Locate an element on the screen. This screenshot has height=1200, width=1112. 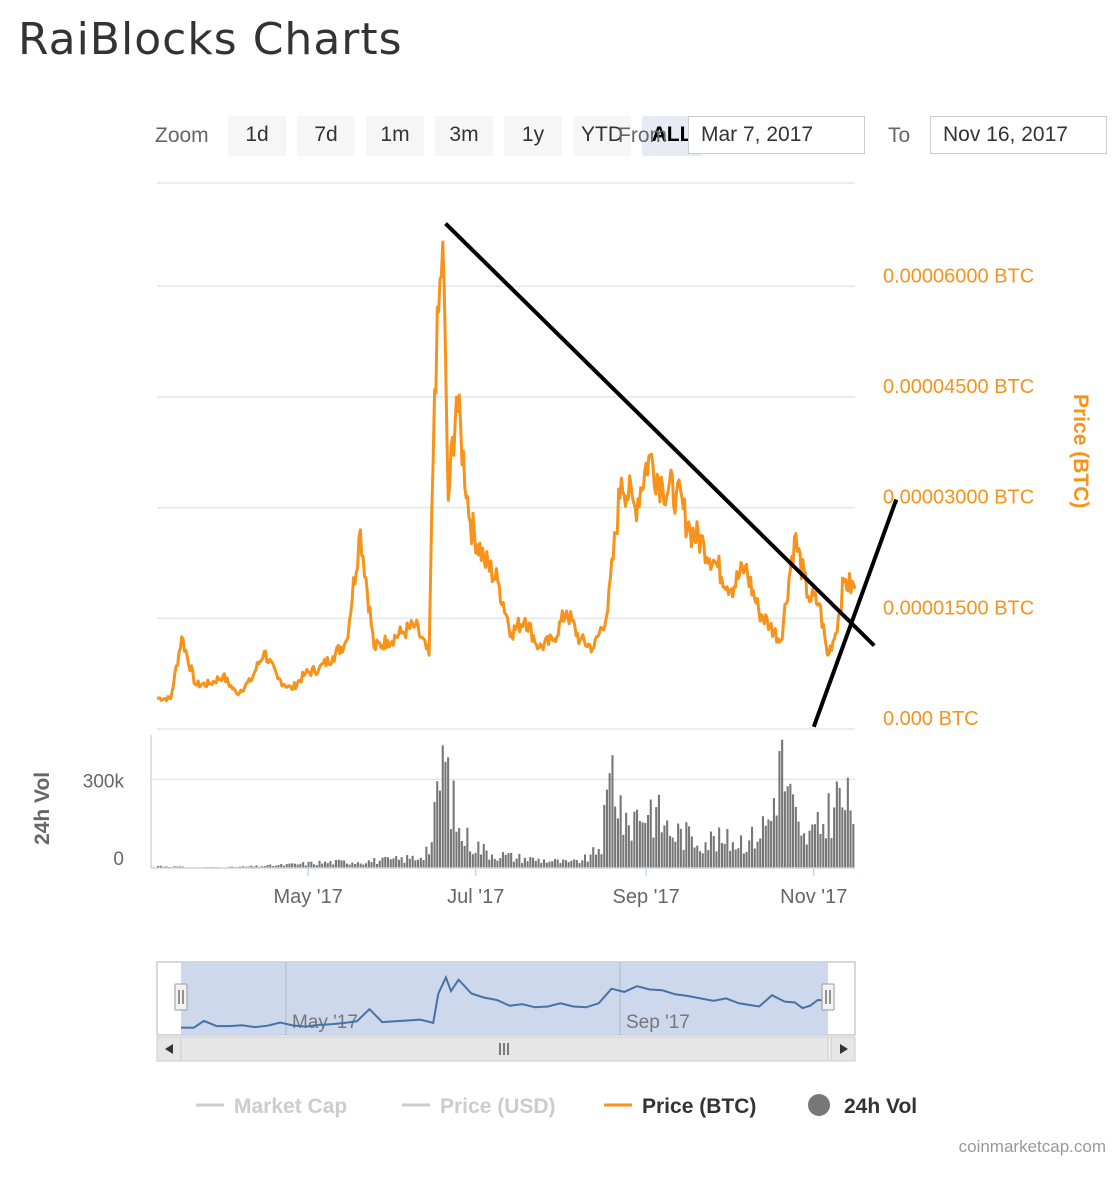
navigator-tick-label: Sep '17 is located at coordinates (658, 1022).